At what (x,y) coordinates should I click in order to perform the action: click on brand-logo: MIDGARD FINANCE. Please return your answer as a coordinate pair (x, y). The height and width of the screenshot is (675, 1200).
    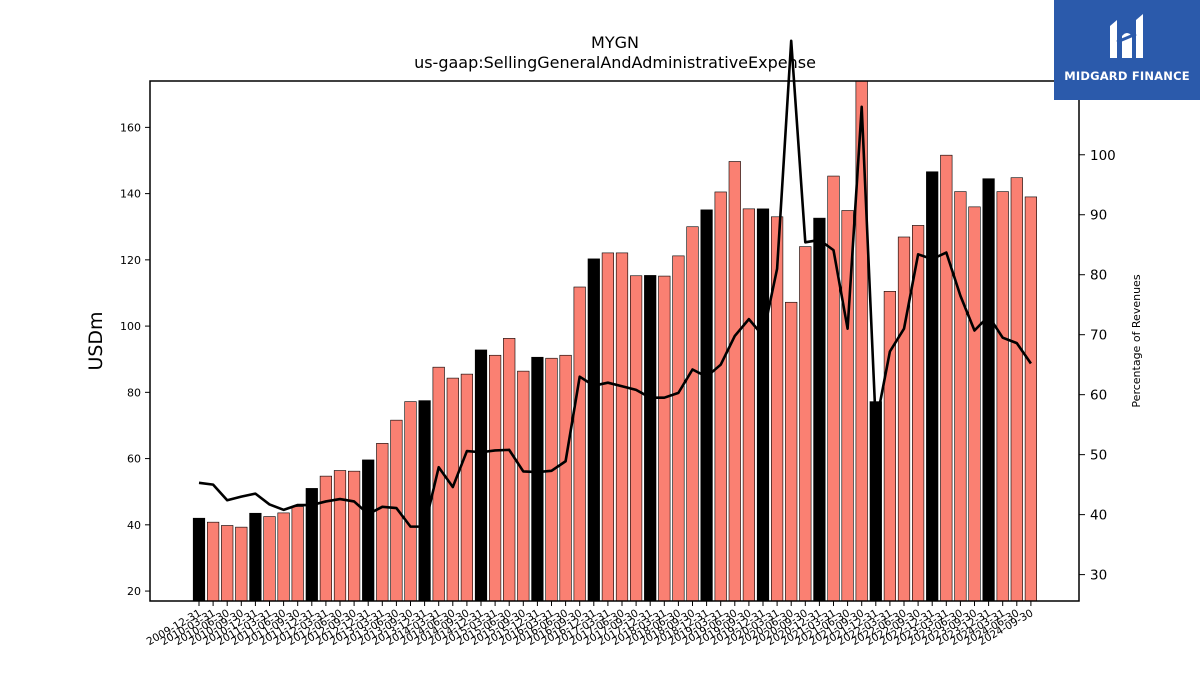
    Looking at the image, I should click on (1127, 50).